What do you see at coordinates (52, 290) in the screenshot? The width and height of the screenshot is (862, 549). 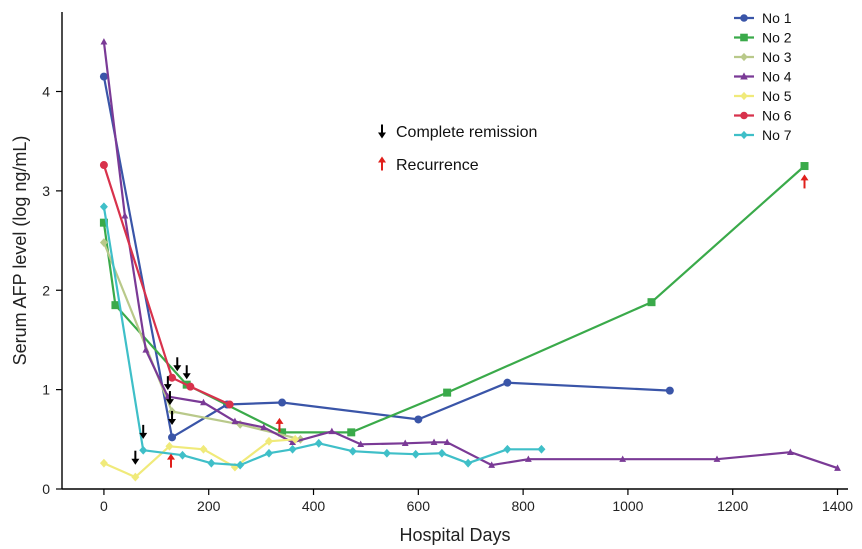 I see `y-axis-ticks: 0 1 2 3 4` at bounding box center [52, 290].